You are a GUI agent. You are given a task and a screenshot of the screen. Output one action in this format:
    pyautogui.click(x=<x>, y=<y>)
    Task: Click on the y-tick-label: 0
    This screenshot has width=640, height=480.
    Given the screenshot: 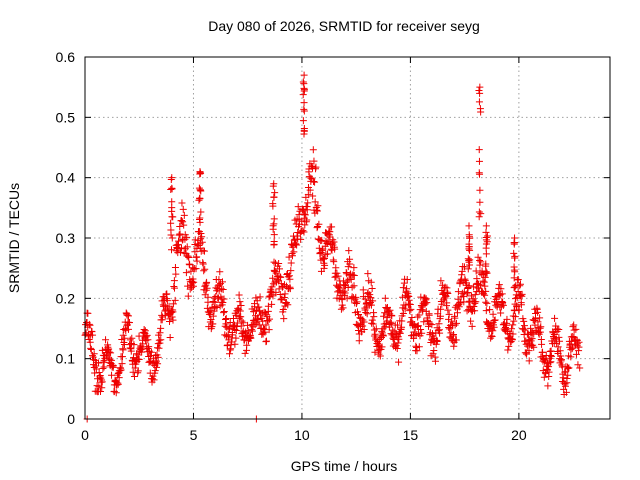 What is the action you would take?
    pyautogui.click(x=71, y=419)
    